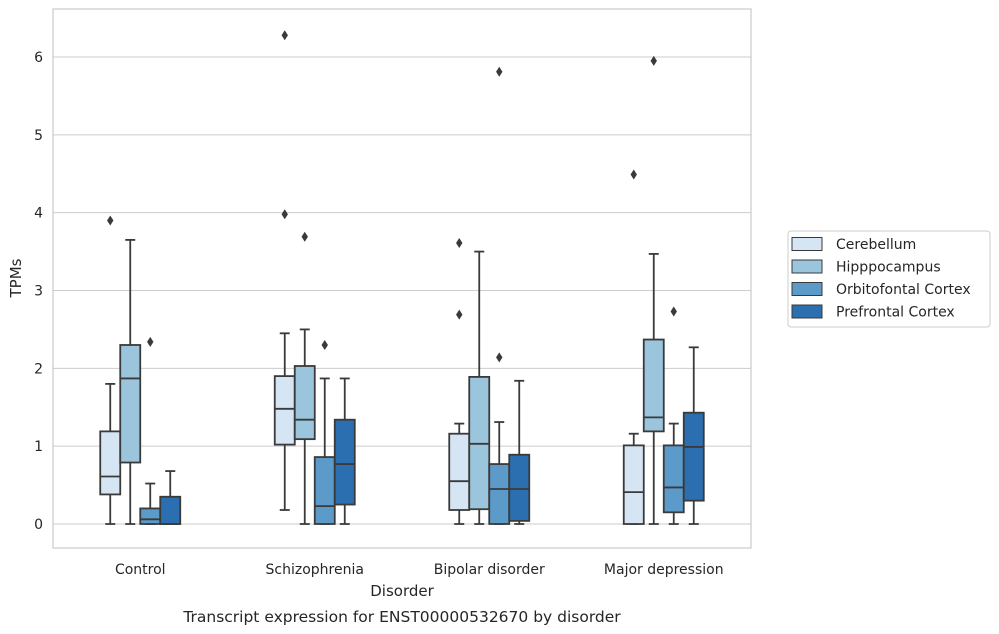  What do you see at coordinates (38, 525) in the screenshot?
I see `y-tick-label: 0` at bounding box center [38, 525].